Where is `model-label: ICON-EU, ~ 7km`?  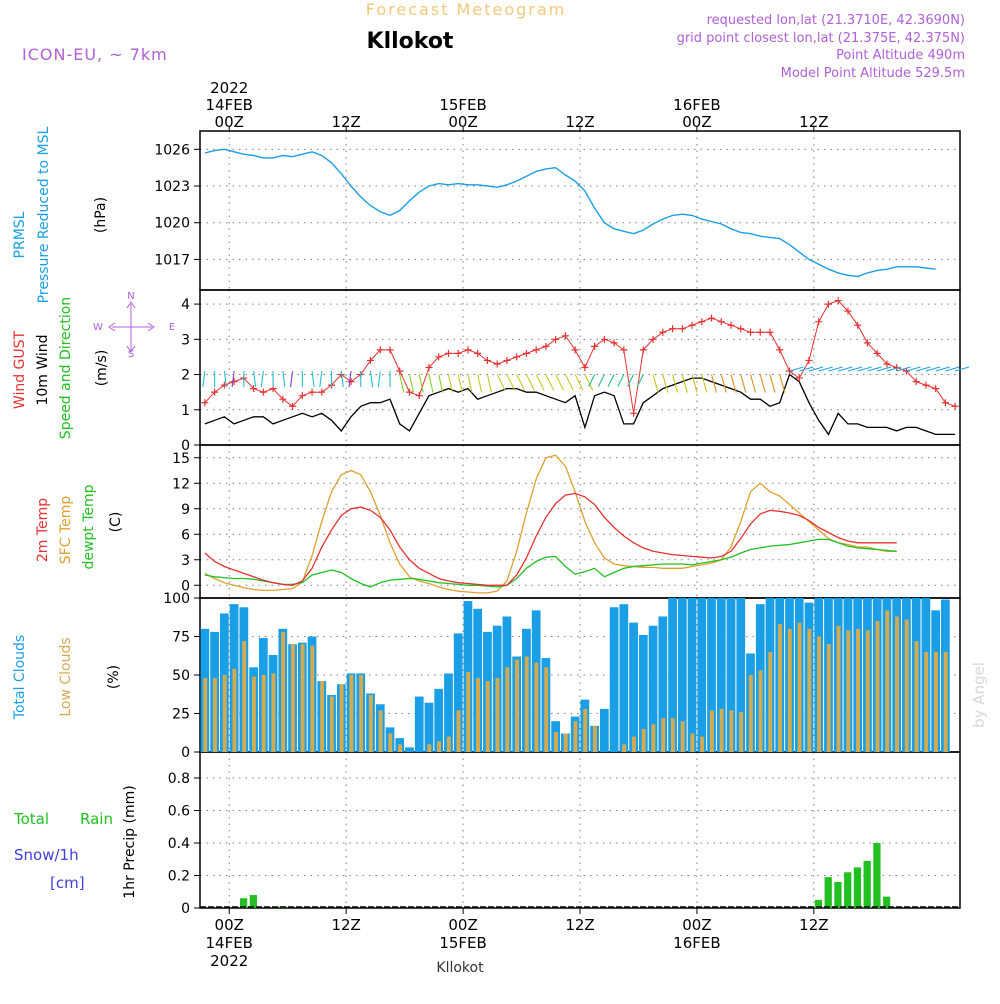
model-label: ICON-EU, ~ 7km is located at coordinates (95, 54).